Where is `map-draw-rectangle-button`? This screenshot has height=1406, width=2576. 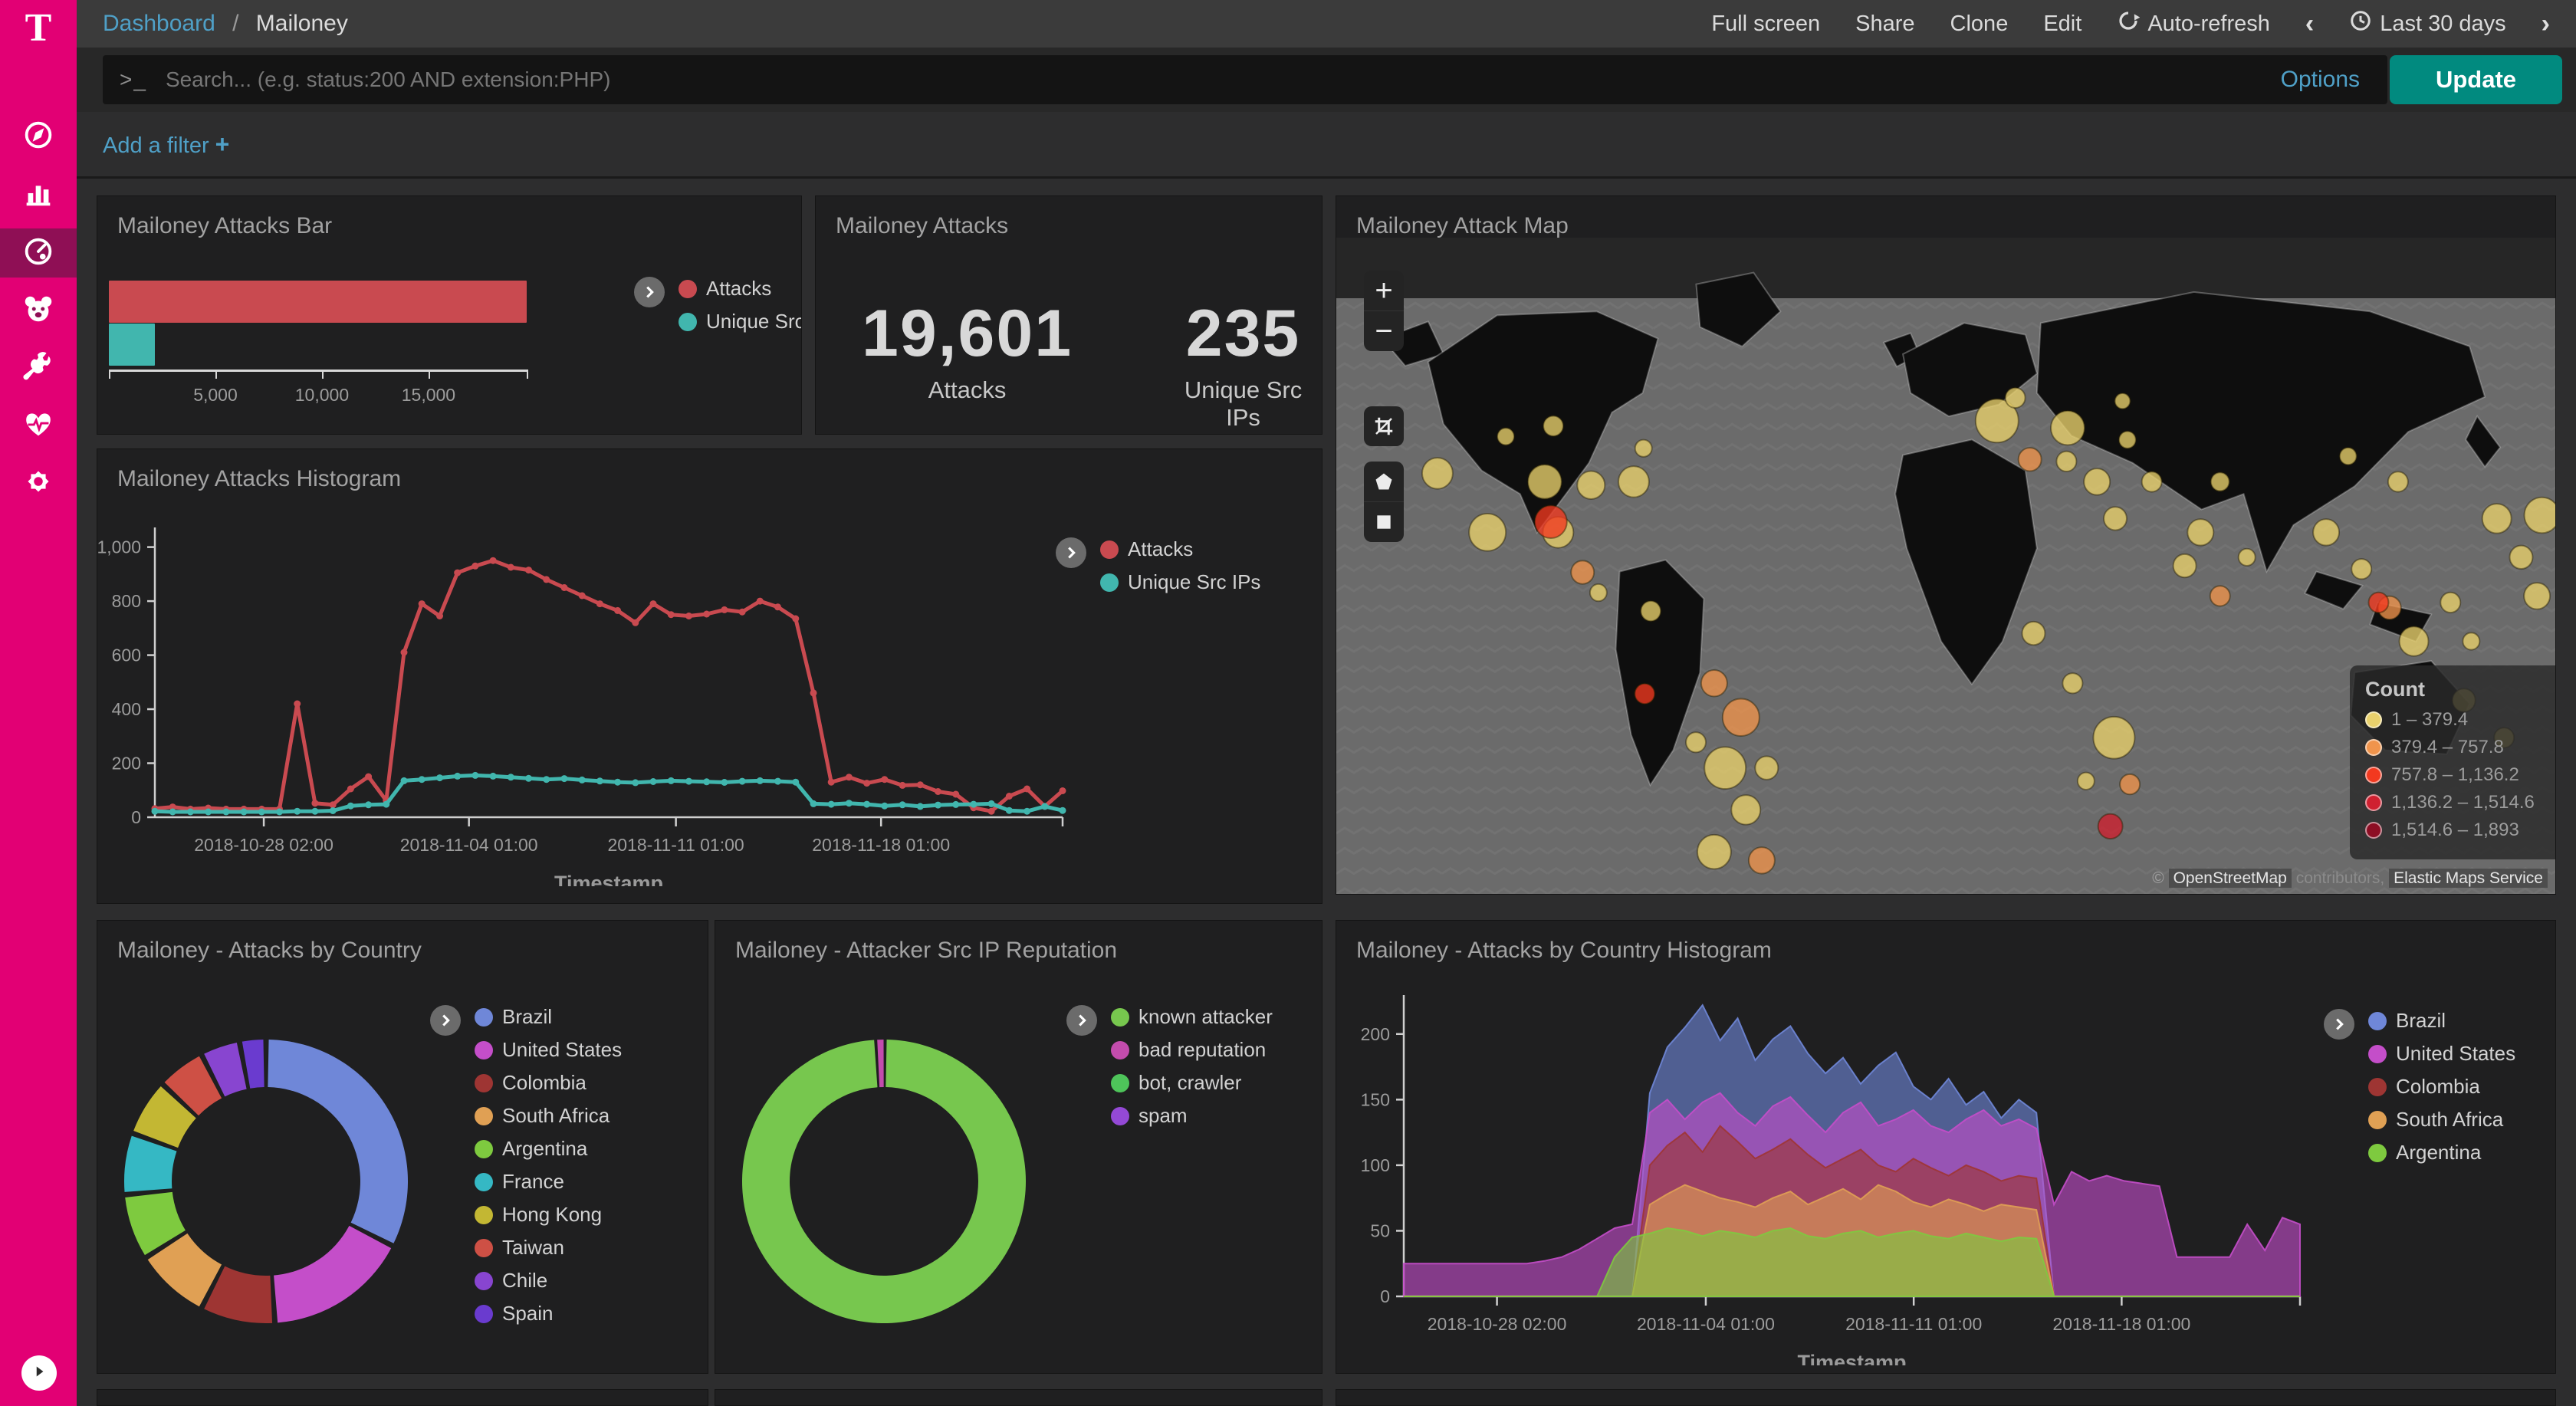
map-draw-rectangle-button is located at coordinates (1384, 521).